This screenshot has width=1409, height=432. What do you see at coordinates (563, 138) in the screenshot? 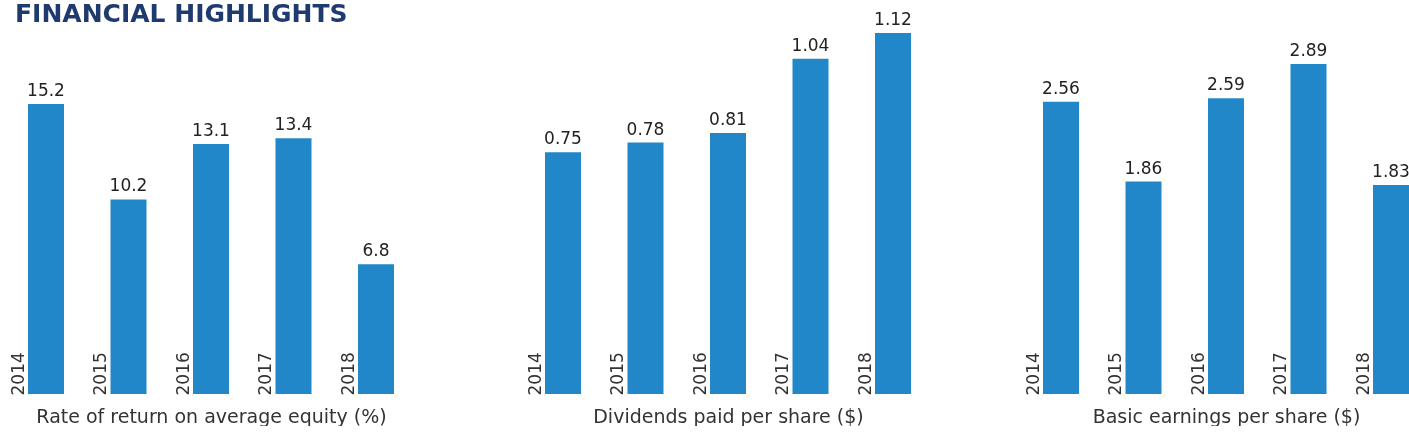
I see `data-label: 0.75` at bounding box center [563, 138].